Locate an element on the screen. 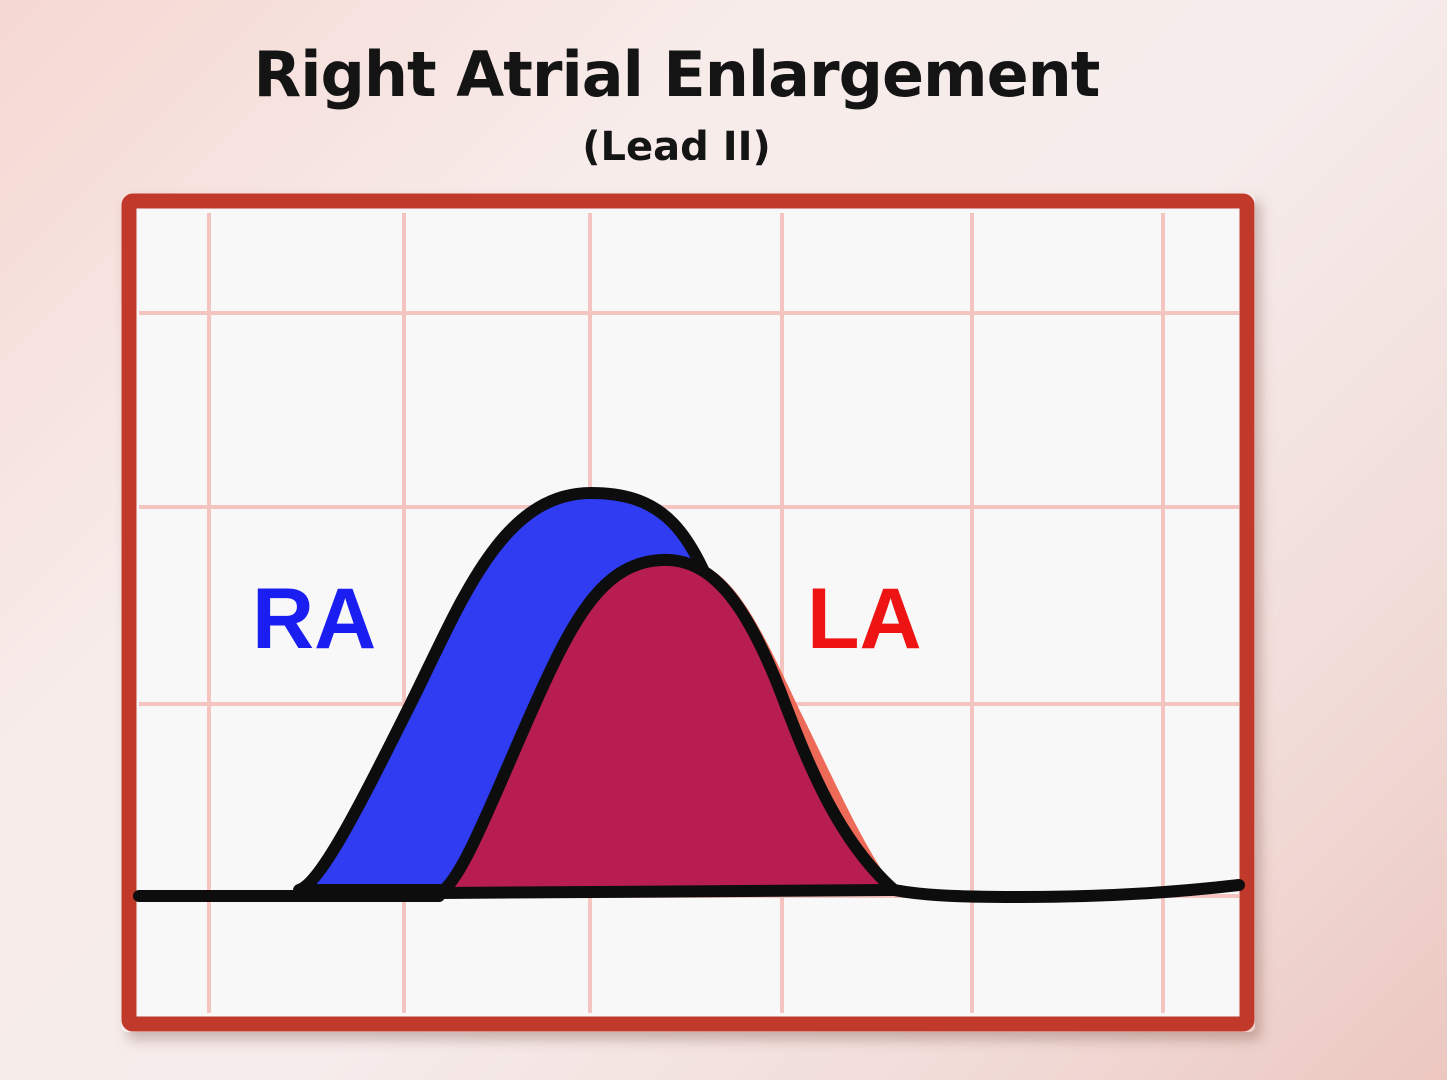 This screenshot has height=1080, width=1447. ecg-baseline-trace is located at coordinates (689, 891).